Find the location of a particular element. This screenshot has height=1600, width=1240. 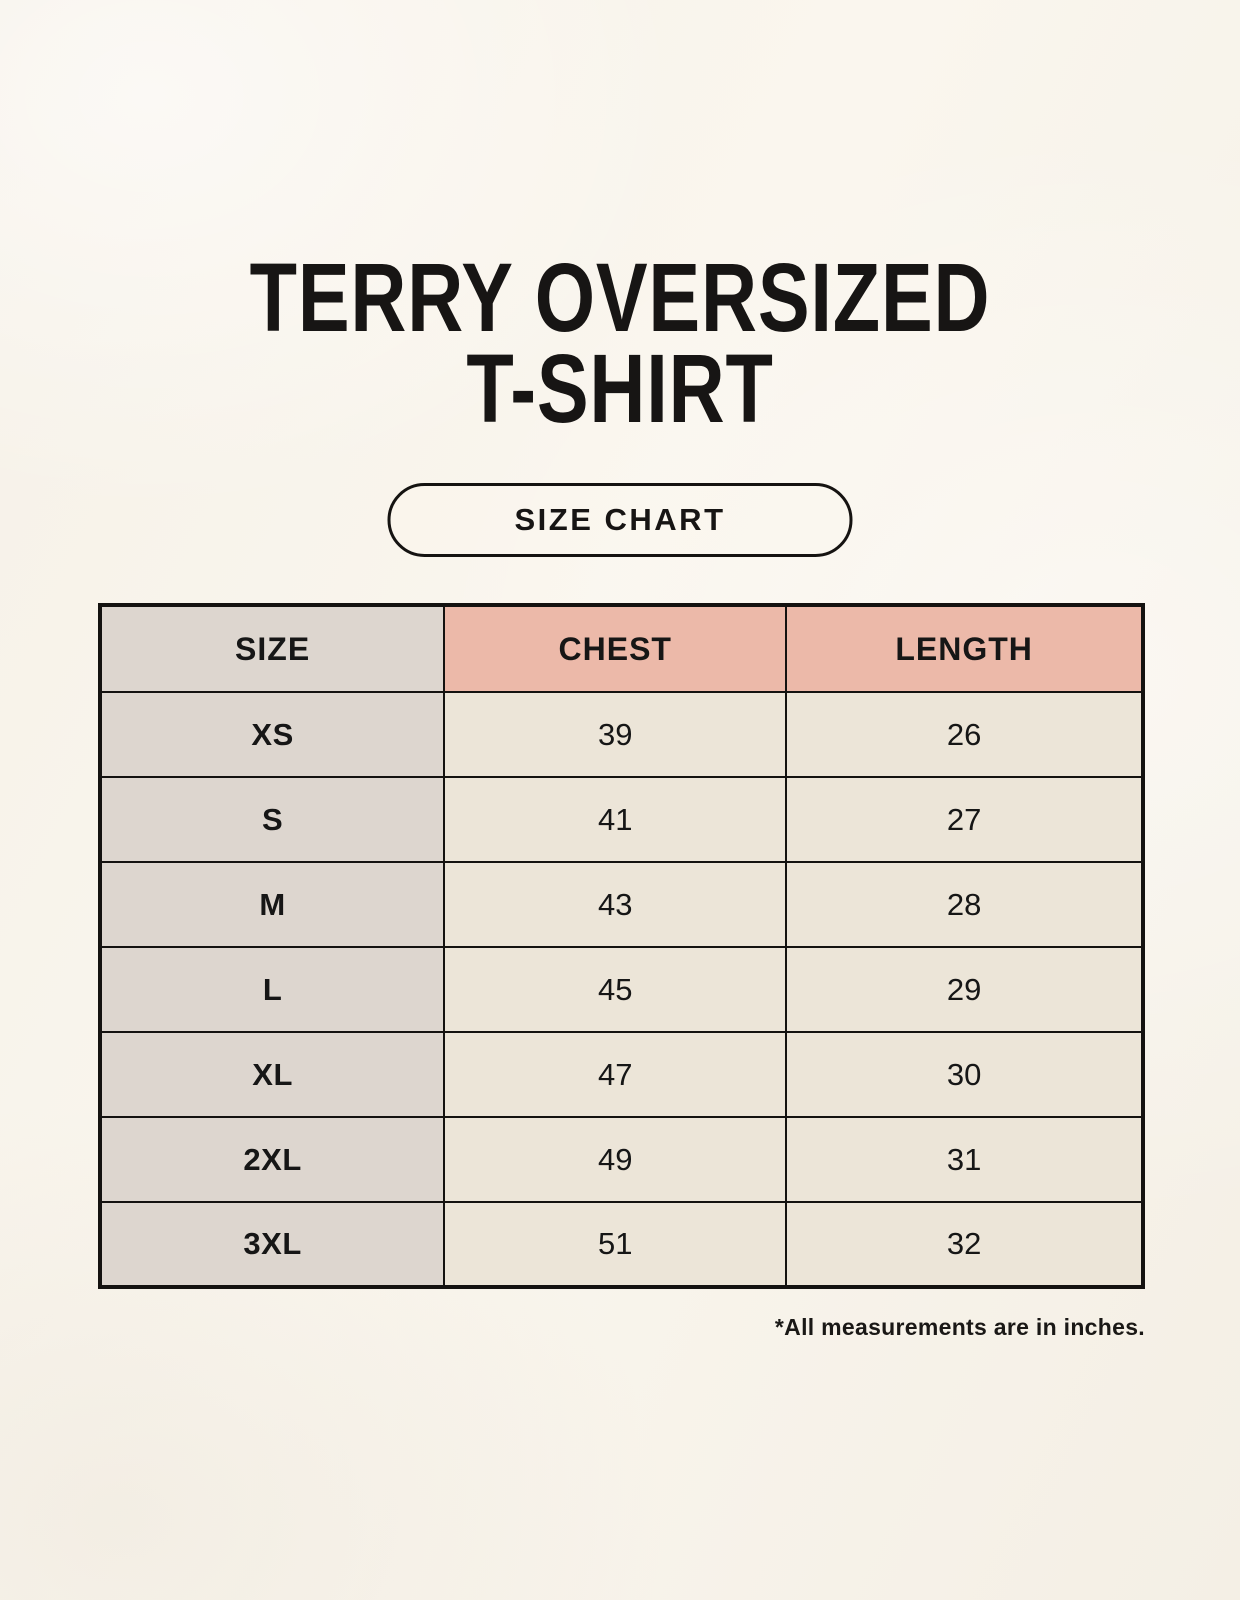

product-title-line1: TERRY OVERSIZED is located at coordinates (620, 297).